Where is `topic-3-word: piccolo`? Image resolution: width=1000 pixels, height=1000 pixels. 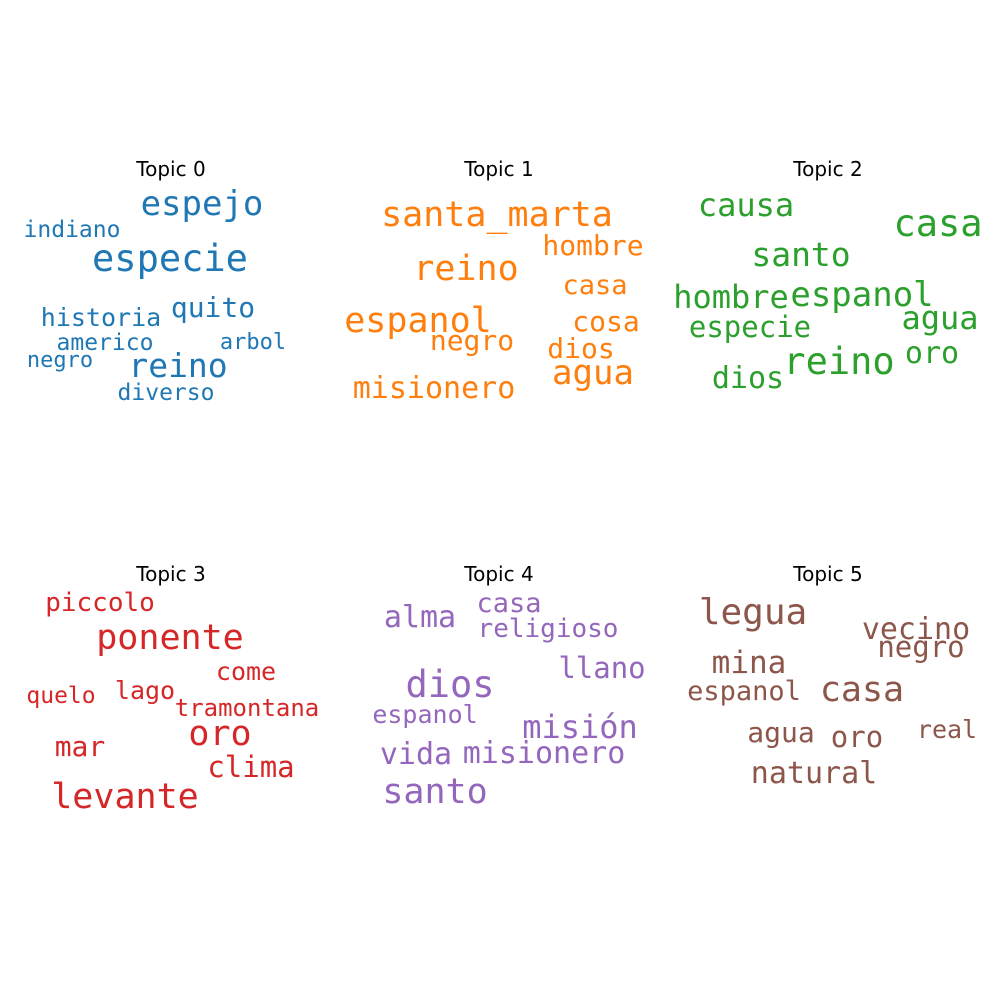
topic-3-word: piccolo is located at coordinates (100, 603).